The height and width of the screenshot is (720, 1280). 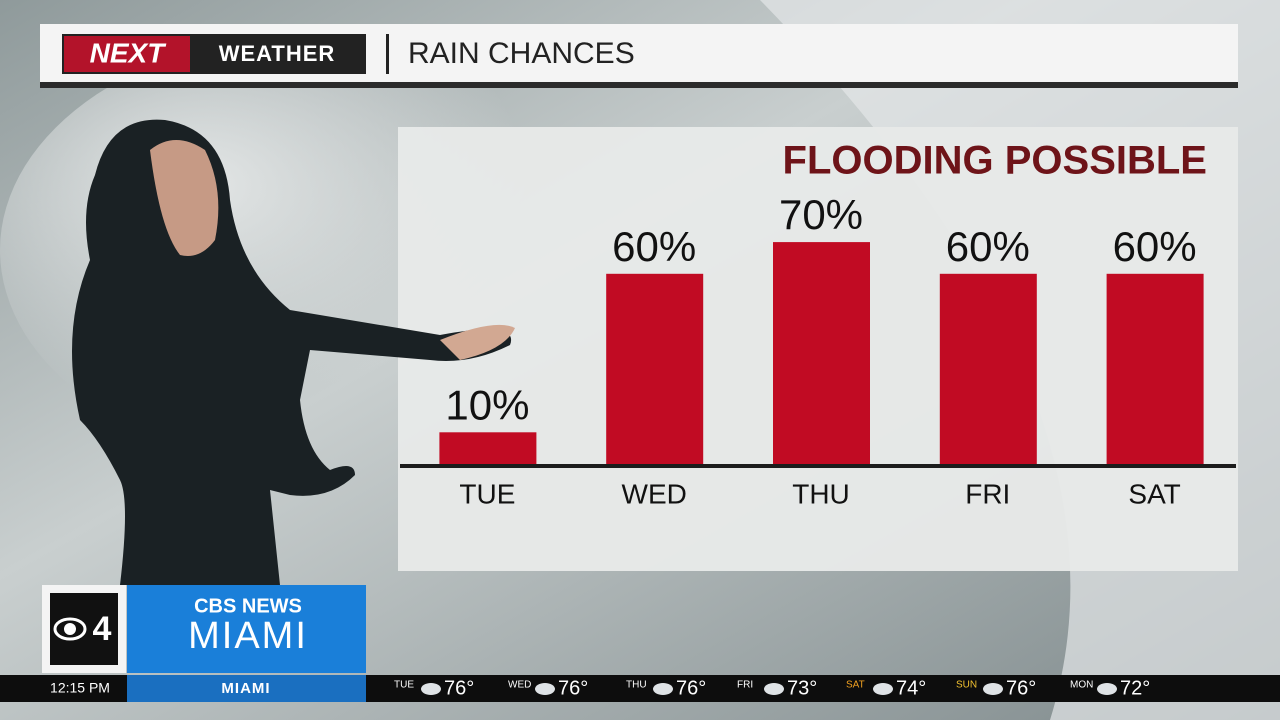 What do you see at coordinates (821, 493) in the screenshot?
I see `x-tick-label: THU` at bounding box center [821, 493].